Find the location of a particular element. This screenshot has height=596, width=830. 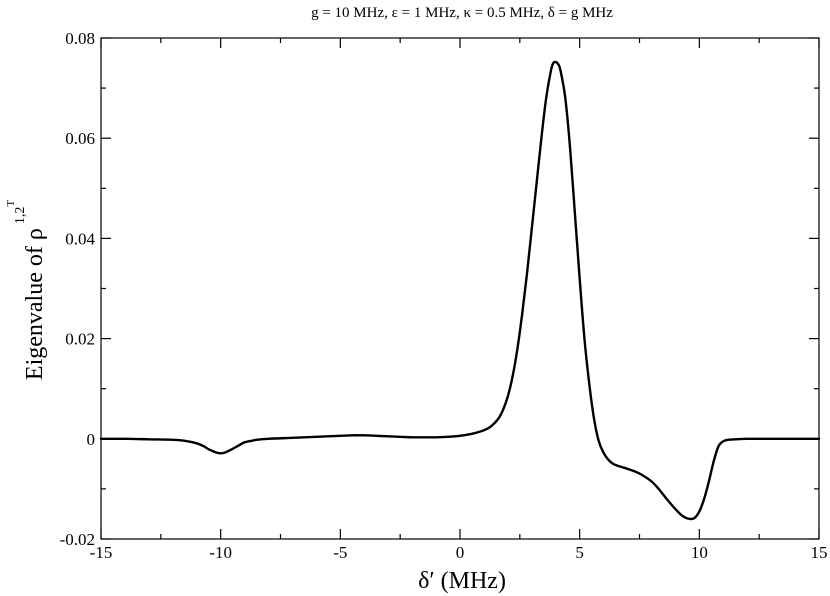

y-tick-label: 0.04 is located at coordinates (80, 238).